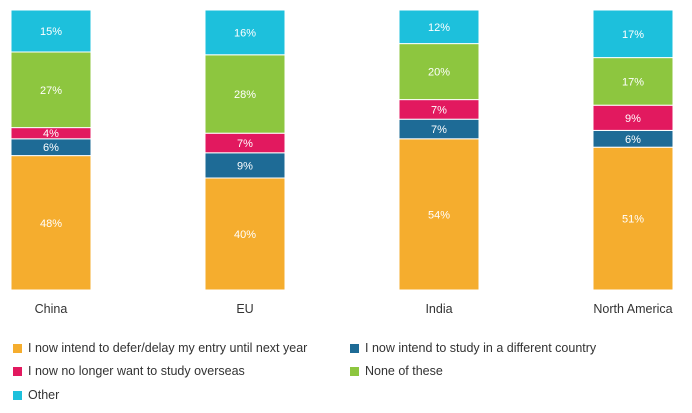 The width and height of the screenshot is (692, 413). I want to click on value-label-eu-s4: 16%, so click(245, 33).